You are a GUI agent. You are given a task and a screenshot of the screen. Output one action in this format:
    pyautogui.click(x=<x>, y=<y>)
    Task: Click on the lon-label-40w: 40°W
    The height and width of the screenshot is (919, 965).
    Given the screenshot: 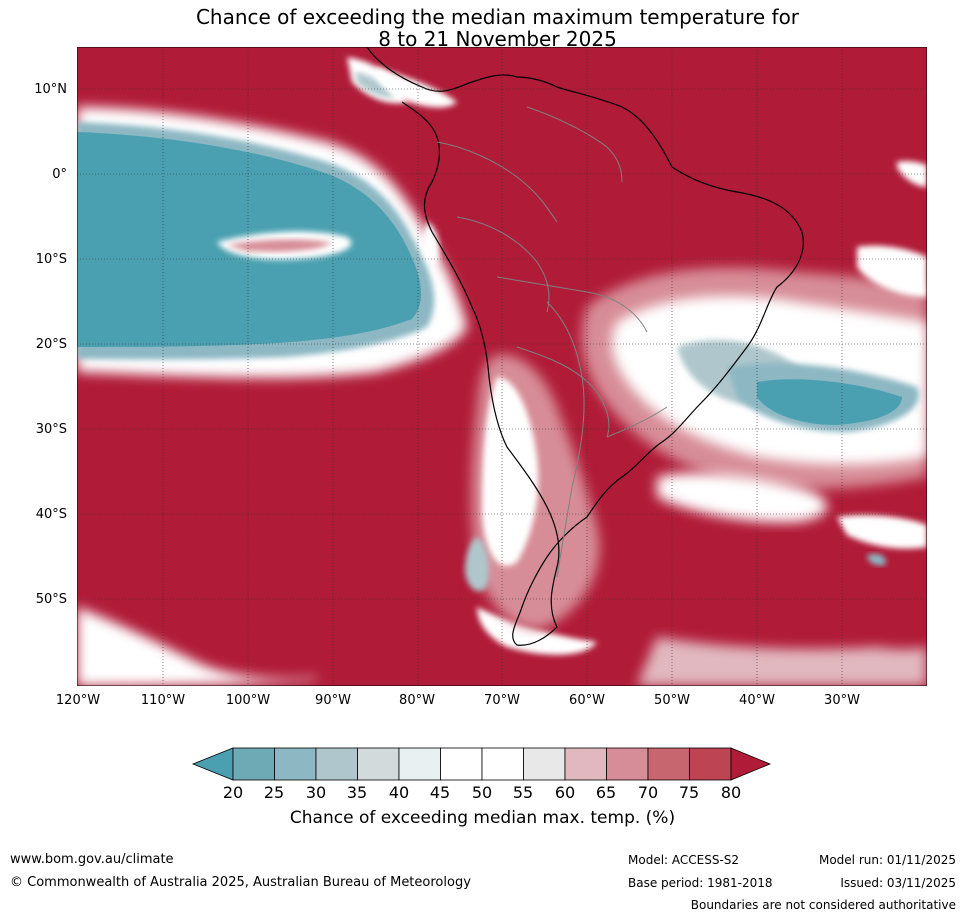 What is the action you would take?
    pyautogui.click(x=757, y=700)
    